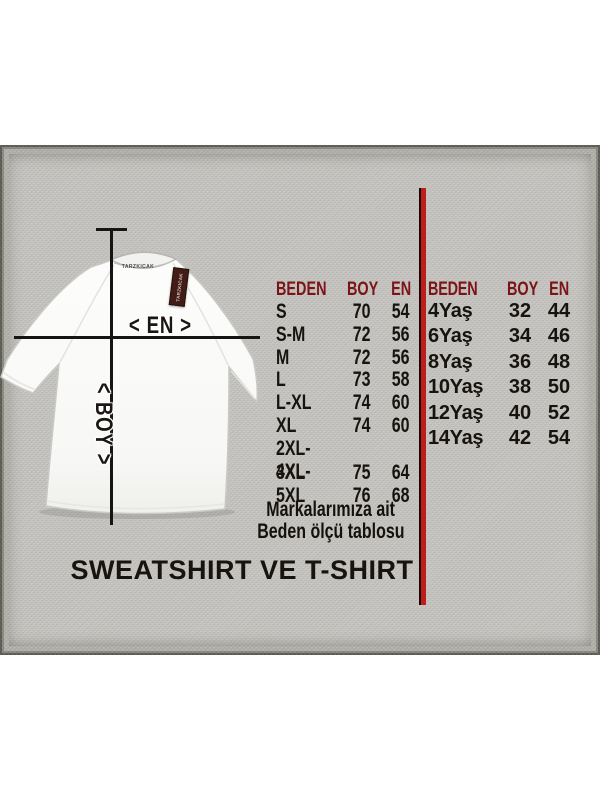  I want to click on height-axis-line, so click(111, 377).